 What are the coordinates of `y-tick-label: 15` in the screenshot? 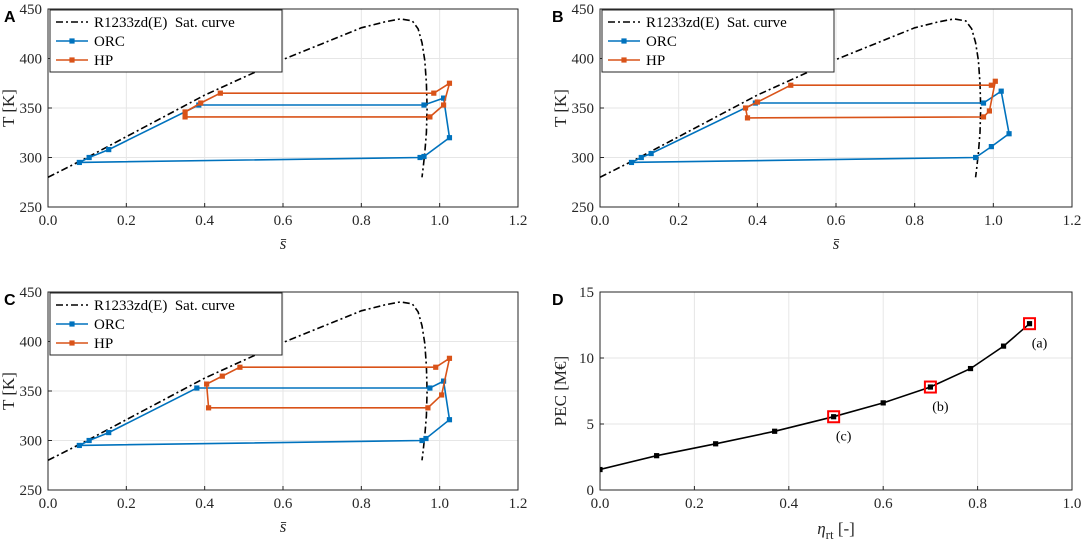 It's located at (586, 293).